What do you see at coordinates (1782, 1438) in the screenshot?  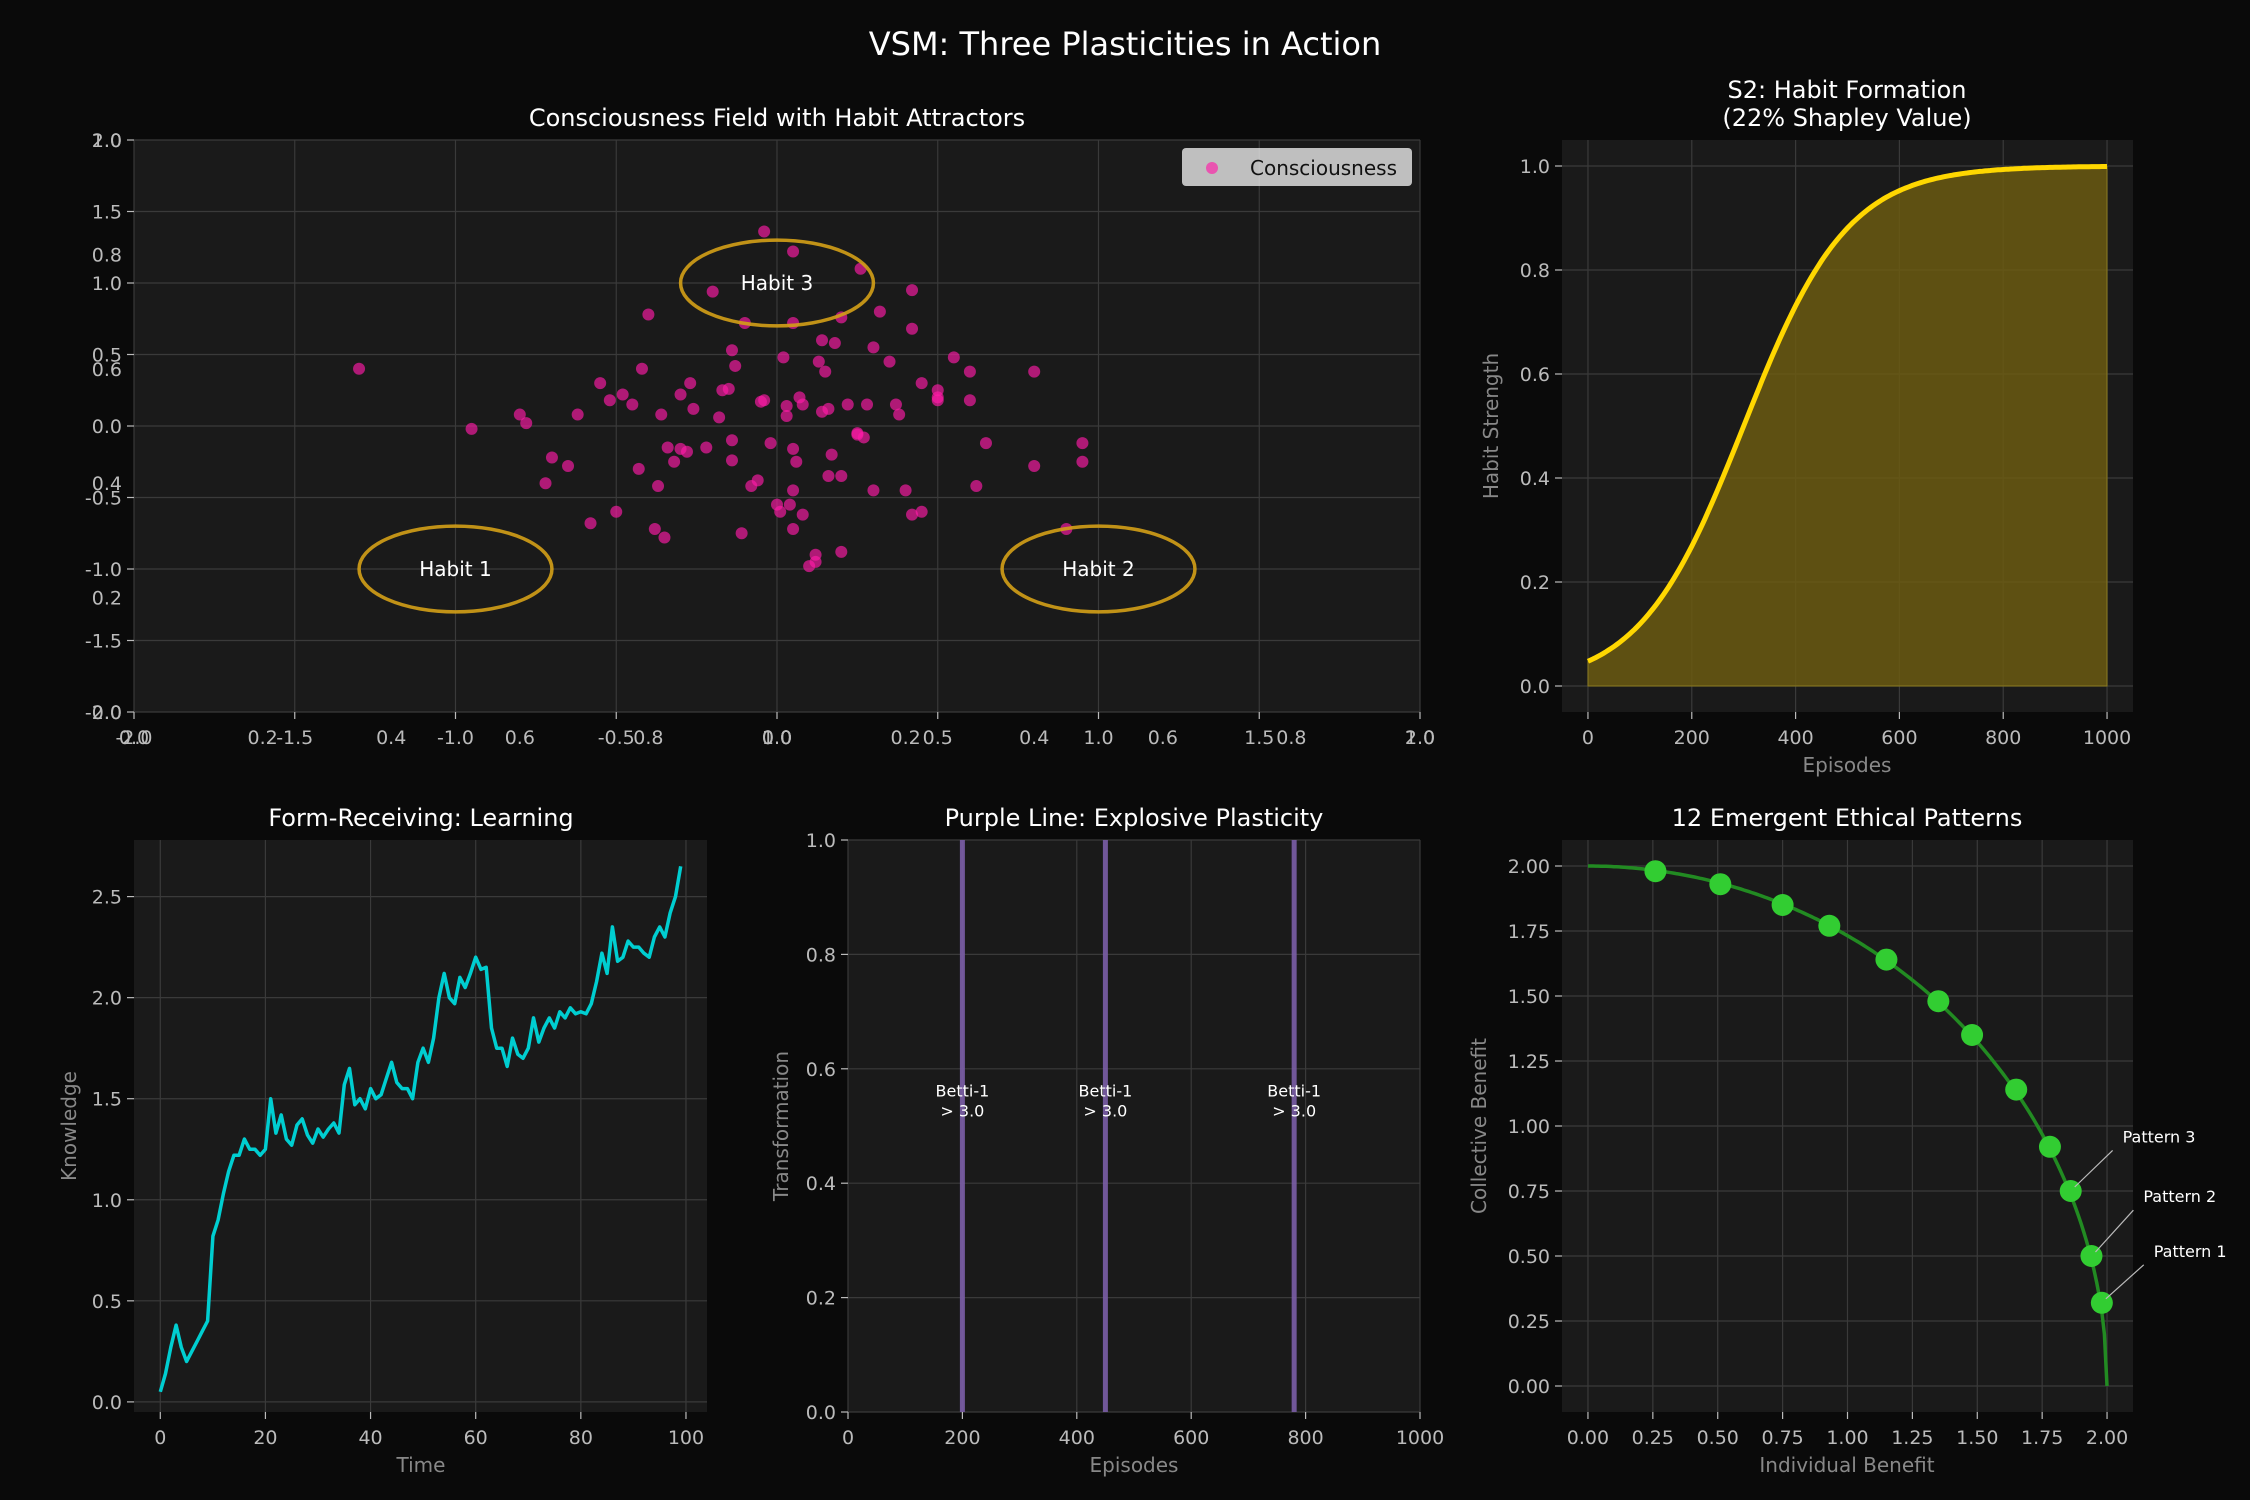 I see `x-tick-label: 0.75` at bounding box center [1782, 1438].